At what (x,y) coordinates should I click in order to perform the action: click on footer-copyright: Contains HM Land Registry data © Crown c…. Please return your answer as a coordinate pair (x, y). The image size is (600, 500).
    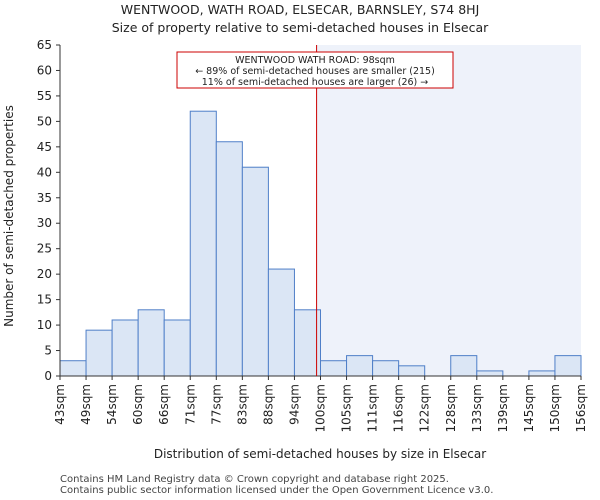
    Looking at the image, I should click on (254, 479).